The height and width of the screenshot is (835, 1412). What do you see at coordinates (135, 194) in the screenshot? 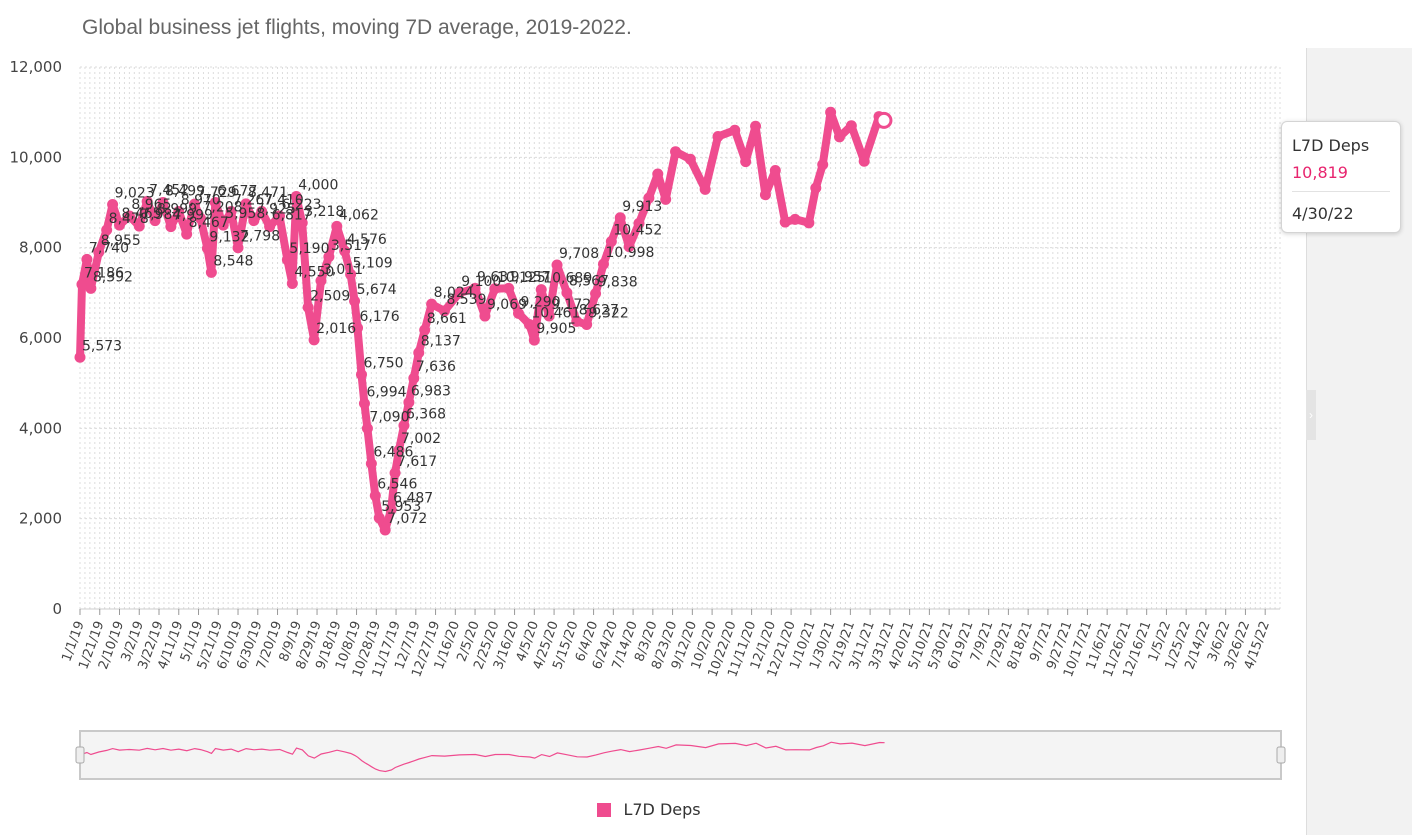
I see `data-label: 9,023` at bounding box center [135, 194].